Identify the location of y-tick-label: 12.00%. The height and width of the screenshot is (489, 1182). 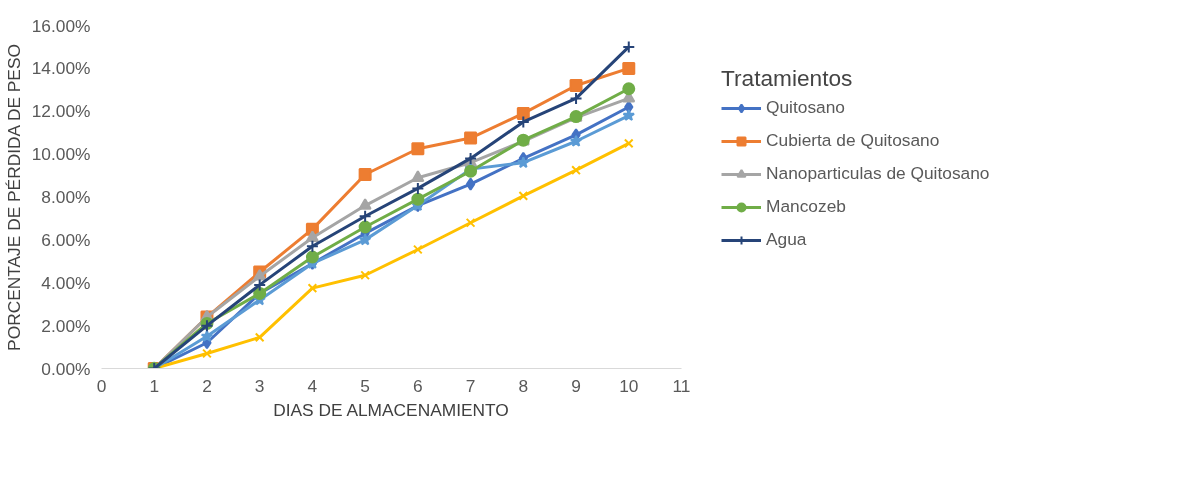
(61, 111).